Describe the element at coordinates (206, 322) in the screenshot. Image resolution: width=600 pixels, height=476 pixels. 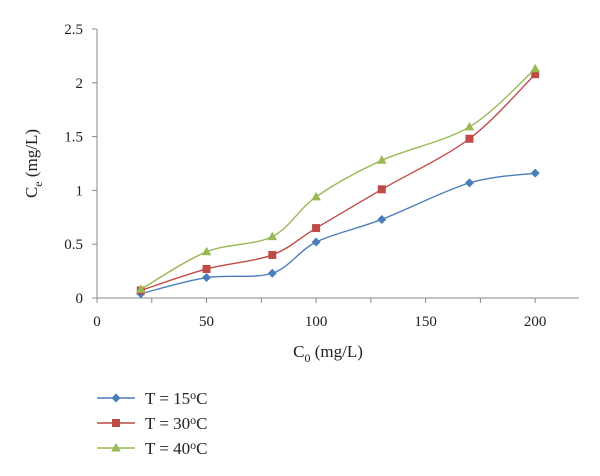
I see `x-tick-label: 50` at that location.